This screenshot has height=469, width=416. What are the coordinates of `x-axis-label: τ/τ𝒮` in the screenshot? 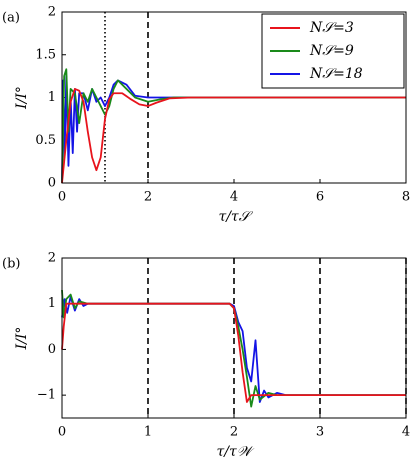 It's located at (235, 217).